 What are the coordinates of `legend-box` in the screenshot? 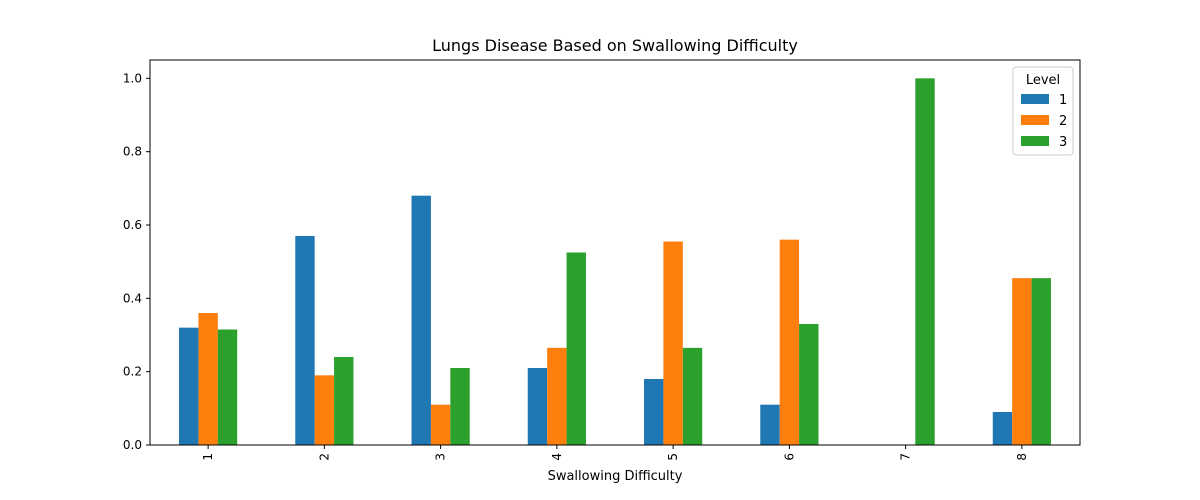 It's located at (1043, 111).